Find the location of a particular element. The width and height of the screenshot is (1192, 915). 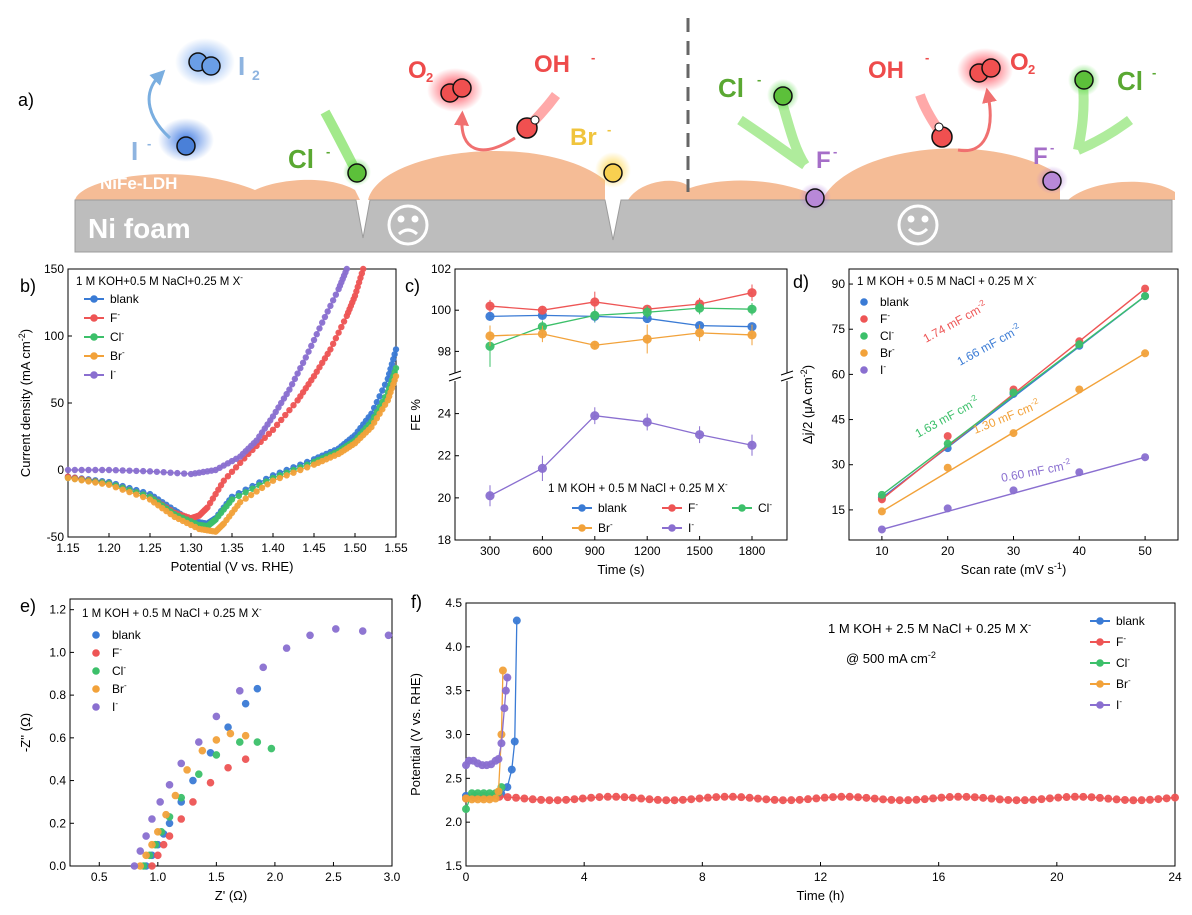

ldh-label: NiFe-LDH is located at coordinates (138, 183).